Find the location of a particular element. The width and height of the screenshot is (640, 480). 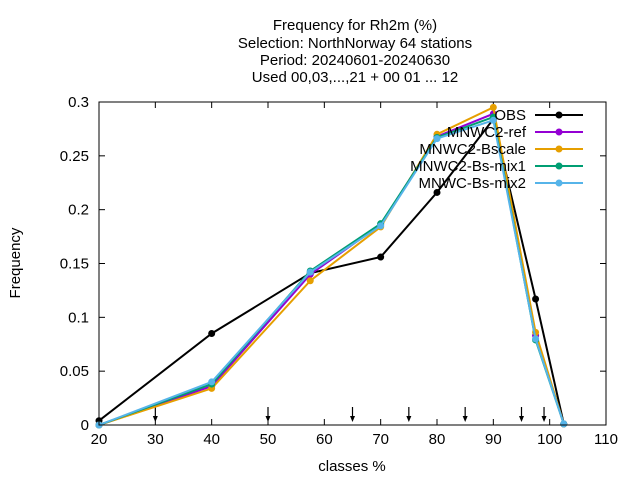

x-tick-label: 60 is located at coordinates (324, 439).